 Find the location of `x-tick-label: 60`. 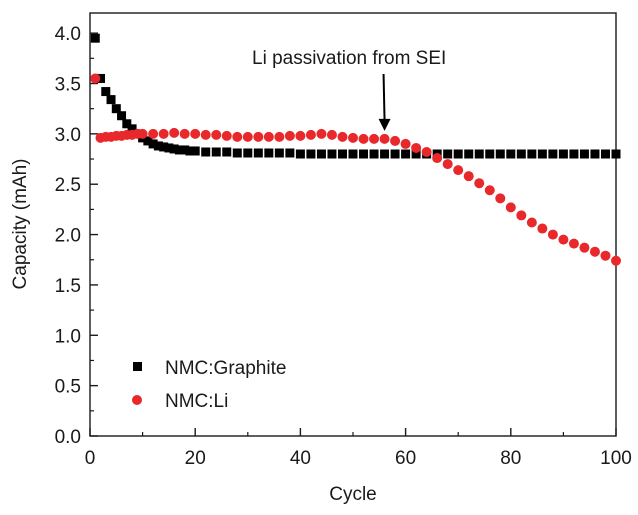

x-tick-label: 60 is located at coordinates (405, 458).